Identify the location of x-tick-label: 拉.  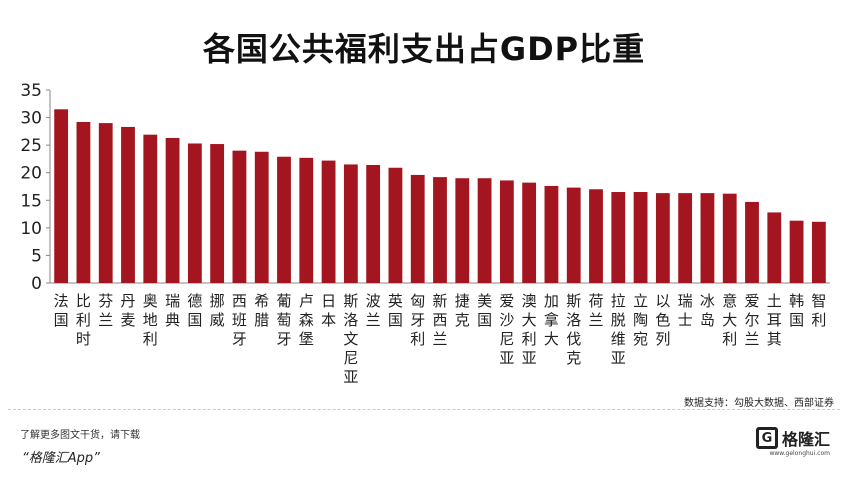
(618, 301).